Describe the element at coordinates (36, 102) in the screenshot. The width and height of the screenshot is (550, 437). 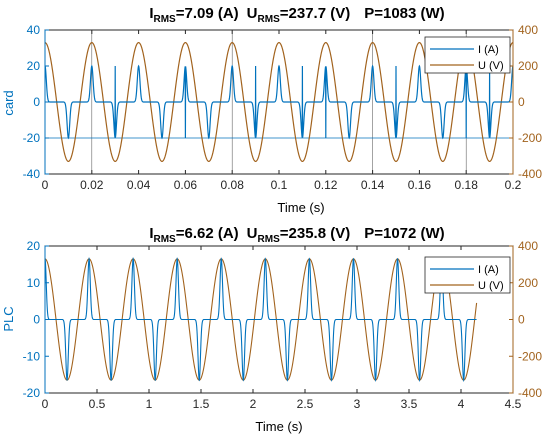
I see `chart-top-ytick-left-label: 0` at that location.